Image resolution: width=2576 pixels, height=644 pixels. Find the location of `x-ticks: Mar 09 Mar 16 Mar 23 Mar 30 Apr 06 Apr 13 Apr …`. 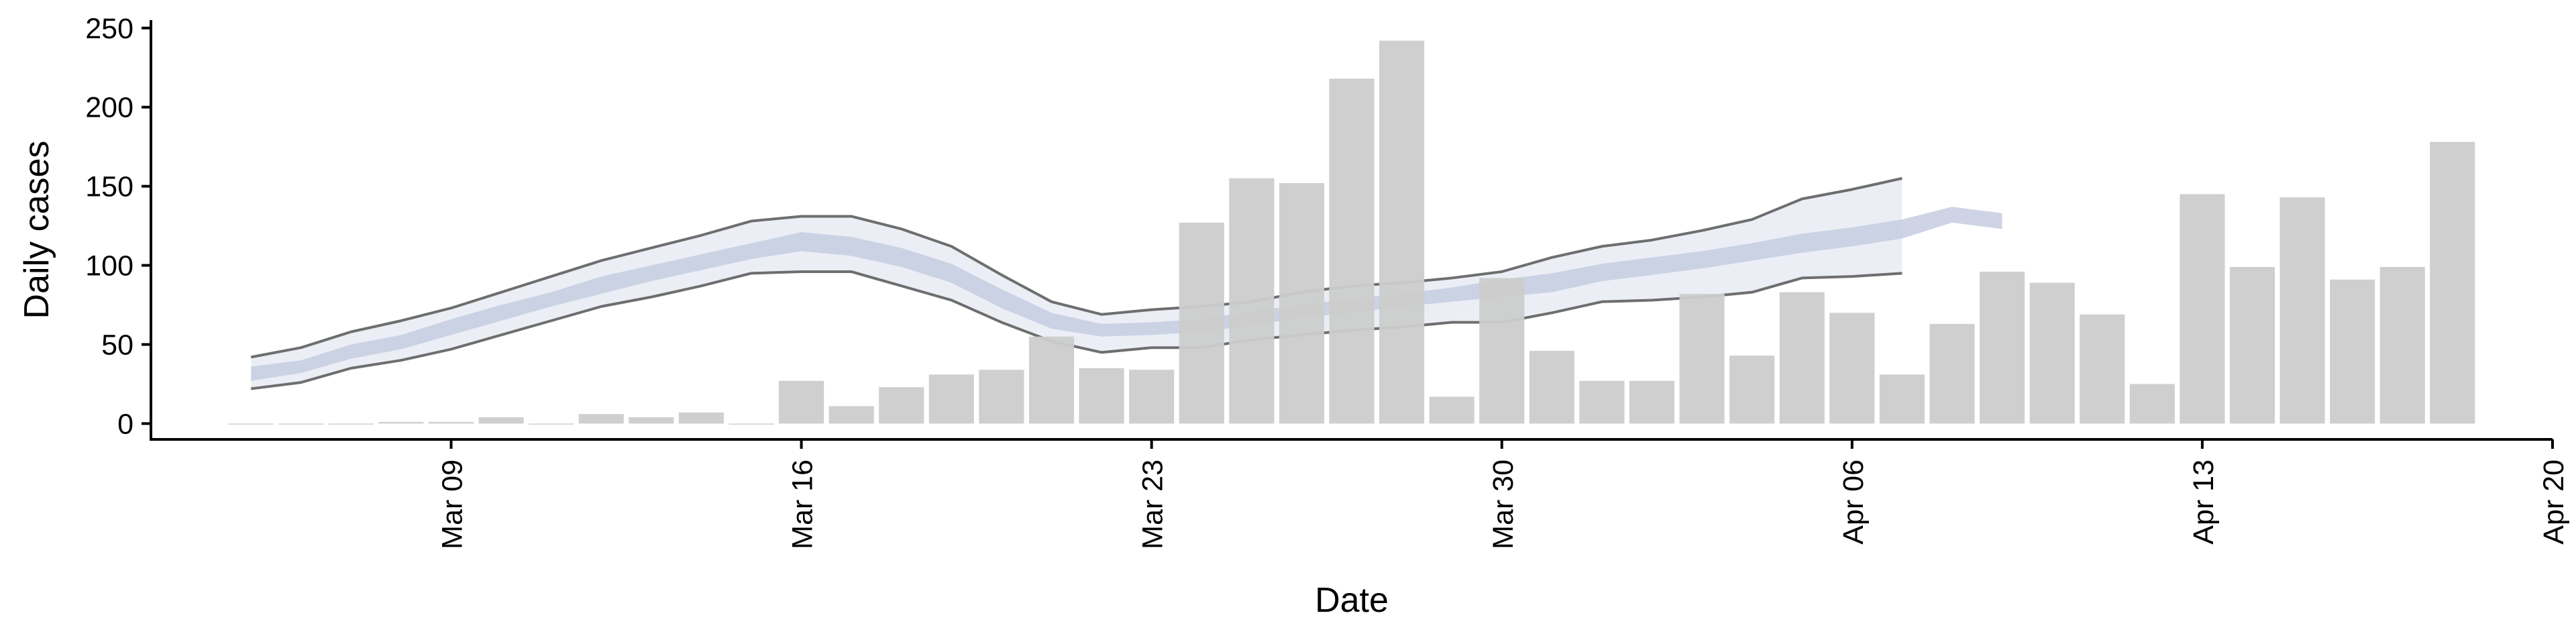

x-ticks: Mar 09 Mar 16 Mar 23 Mar 30 Apr 06 Apr 13 Apr … is located at coordinates (1503, 494).